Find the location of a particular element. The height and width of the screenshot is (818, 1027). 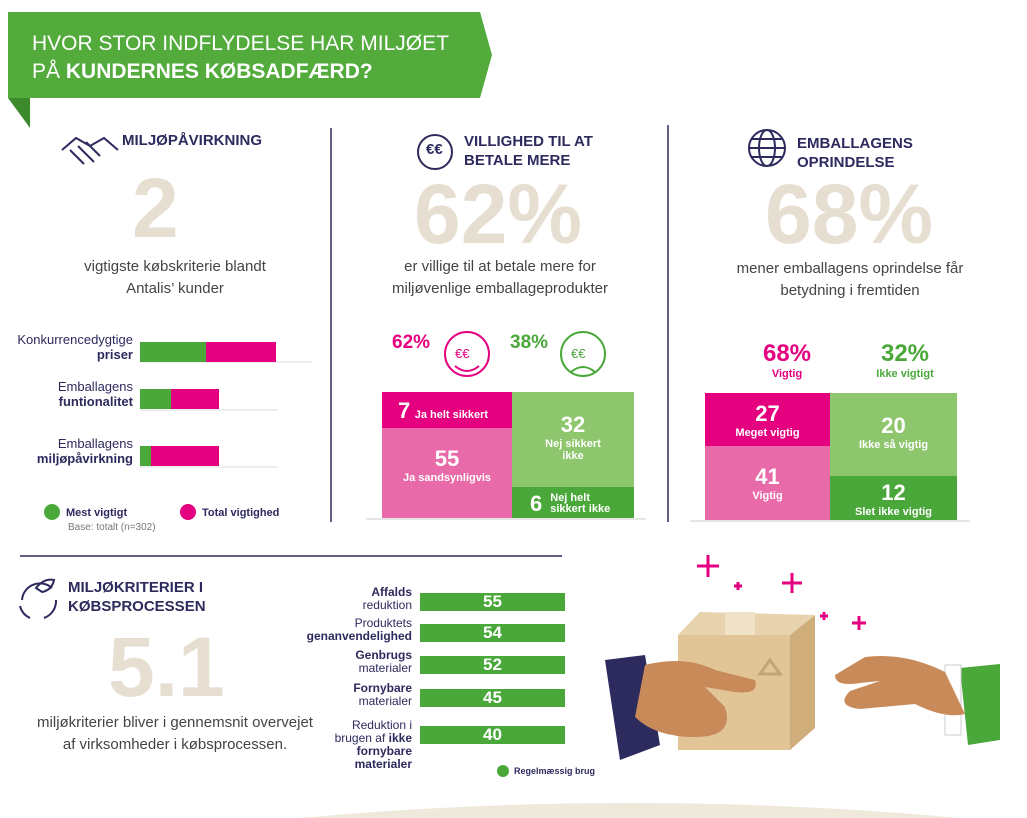

big-number: 62% is located at coordinates (498, 214).